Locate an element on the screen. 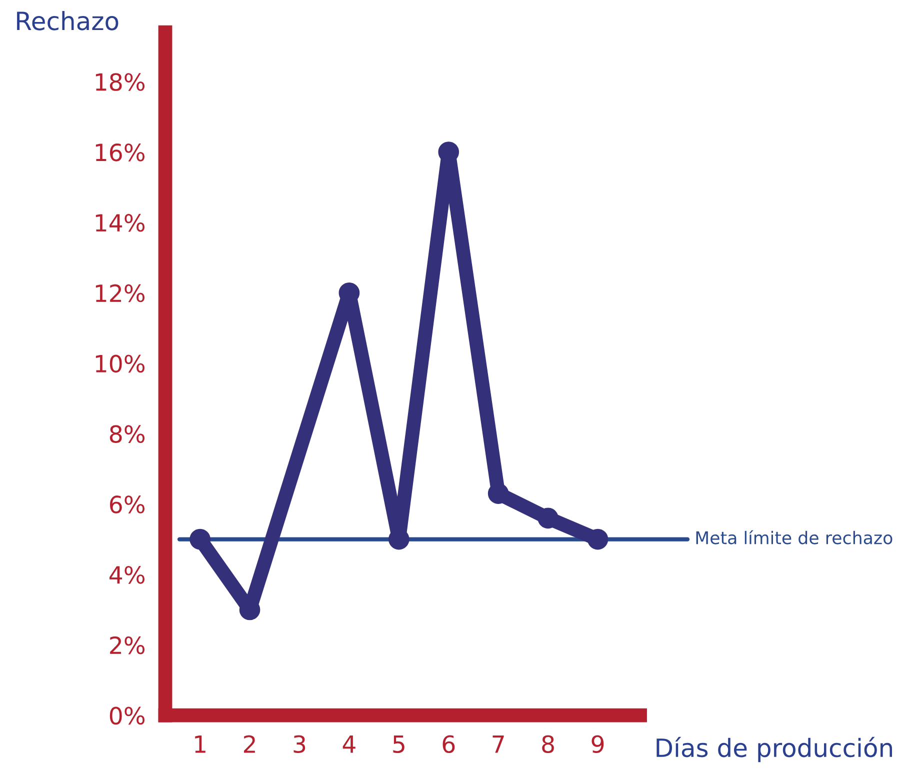  x-tick-label: 7 is located at coordinates (498, 744).